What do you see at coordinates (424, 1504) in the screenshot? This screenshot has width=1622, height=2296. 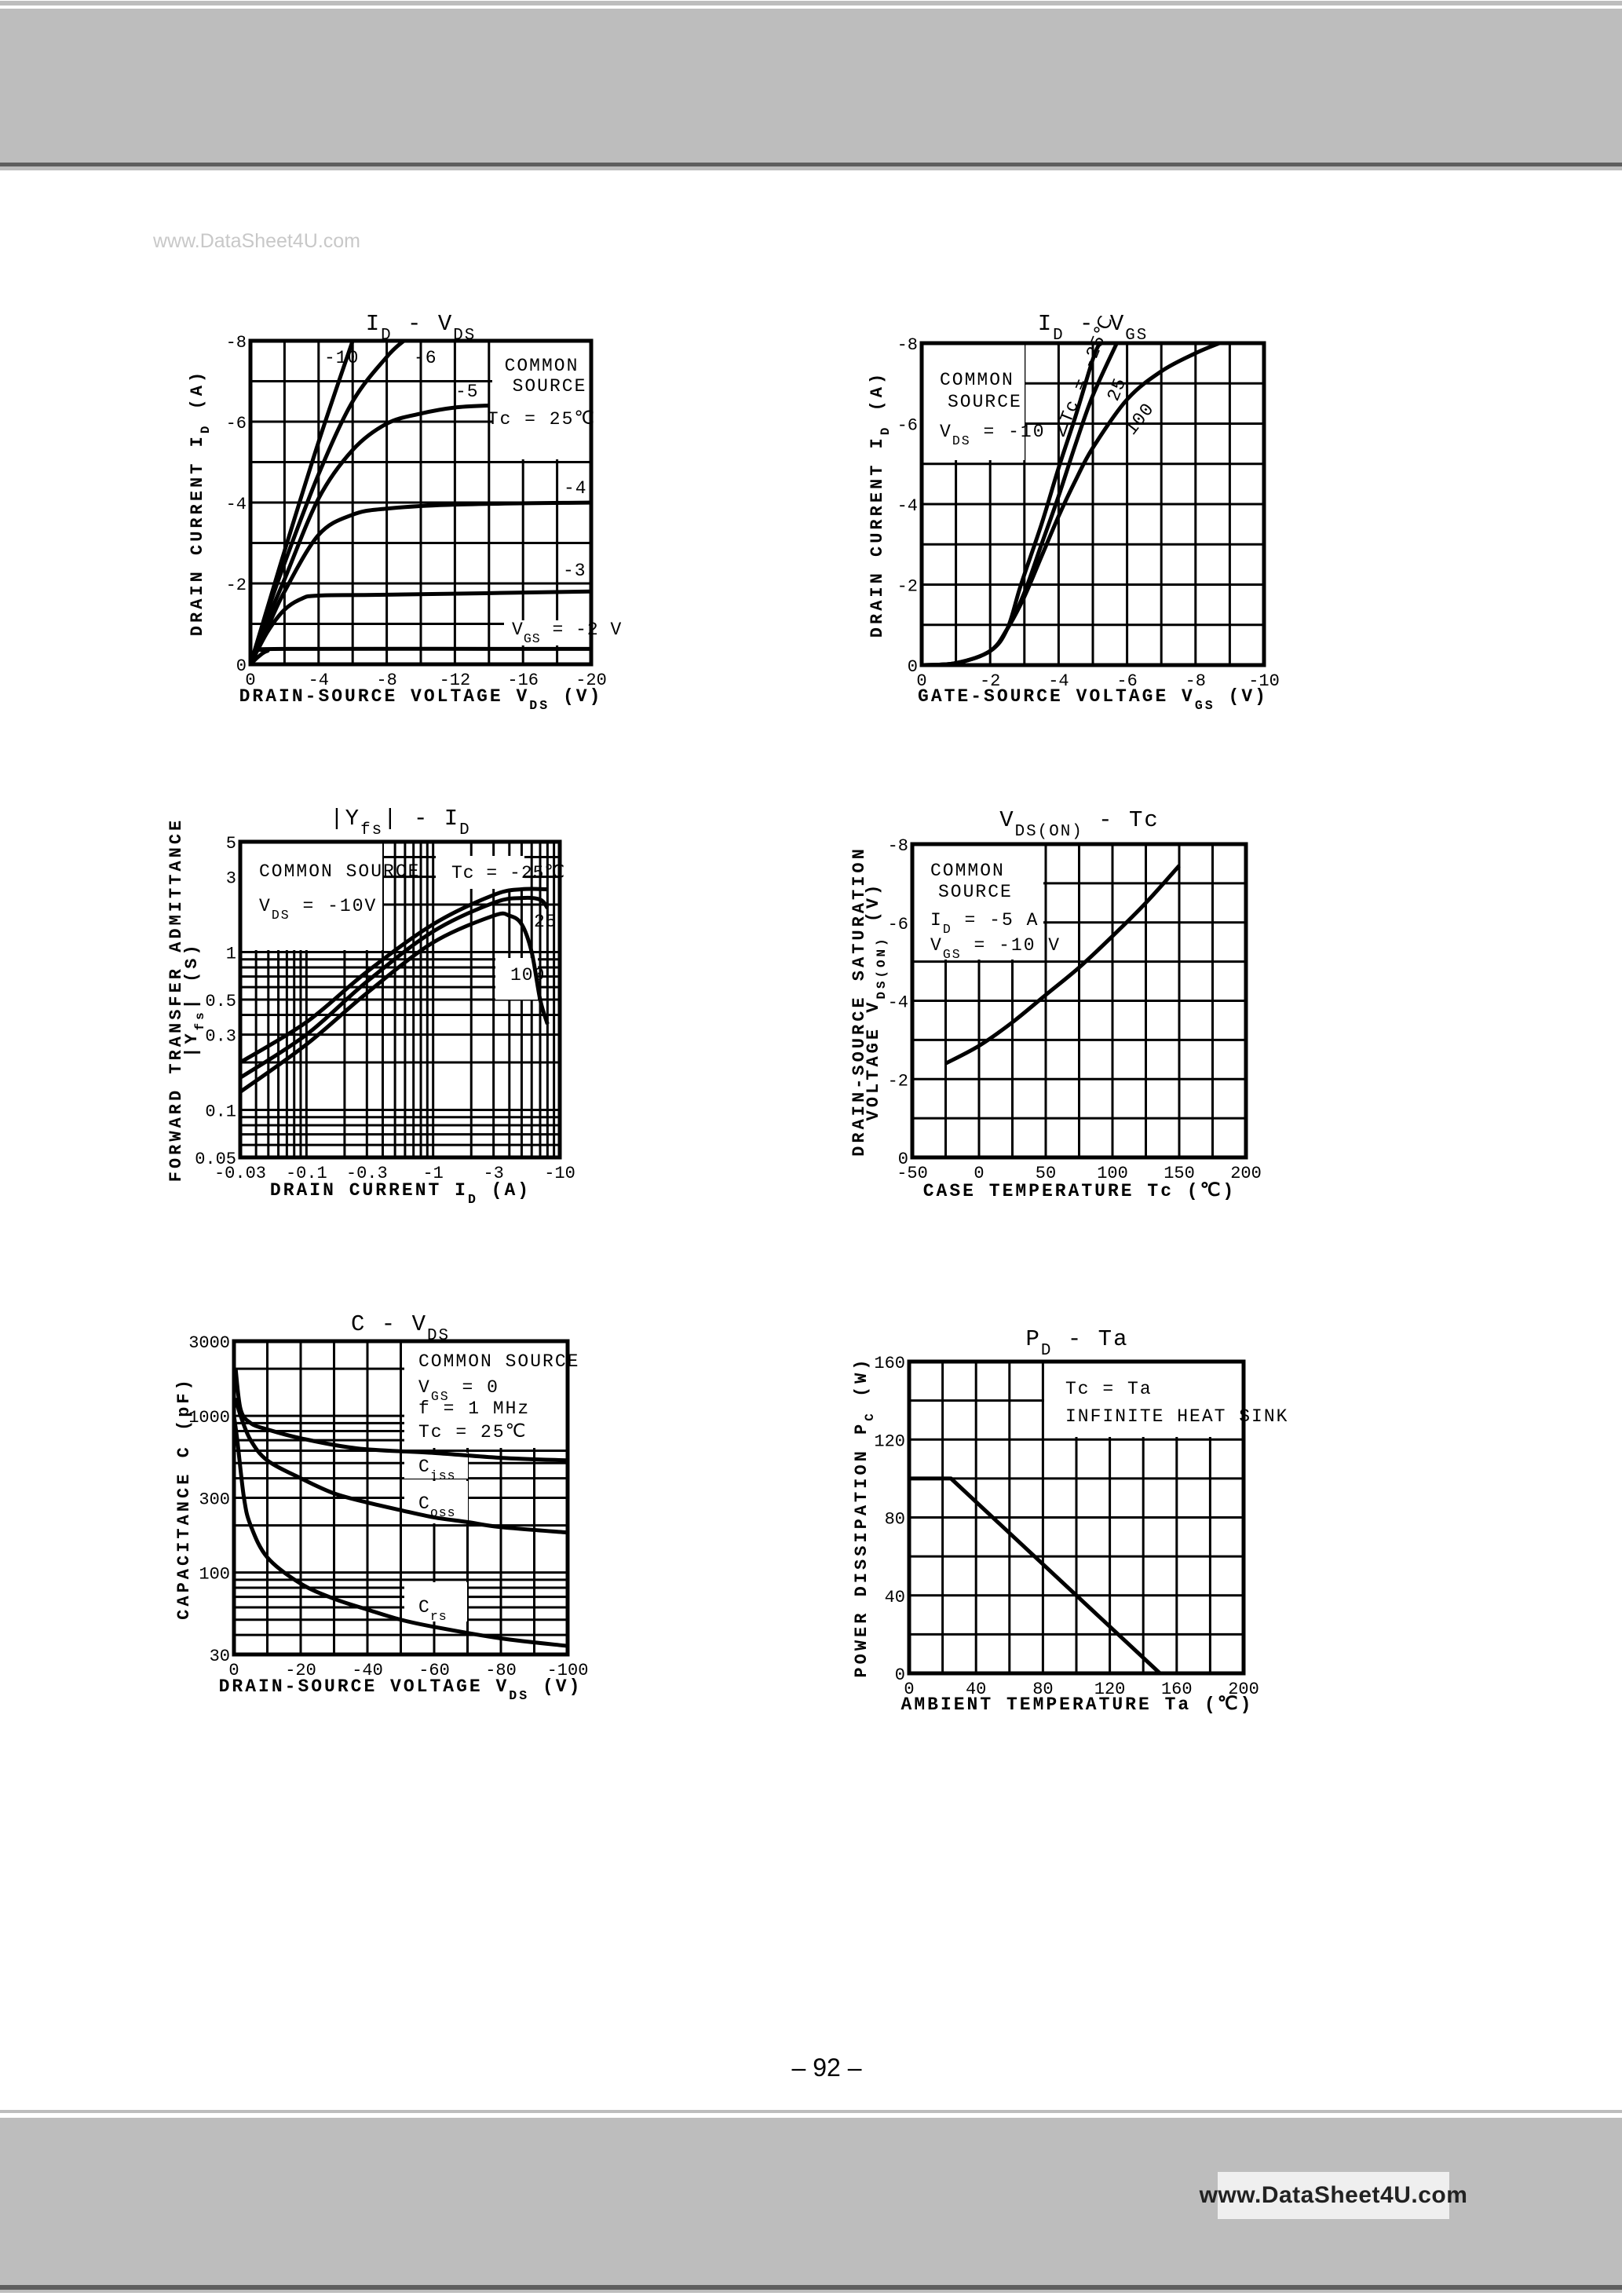 I see `series-label-part: C` at bounding box center [424, 1504].